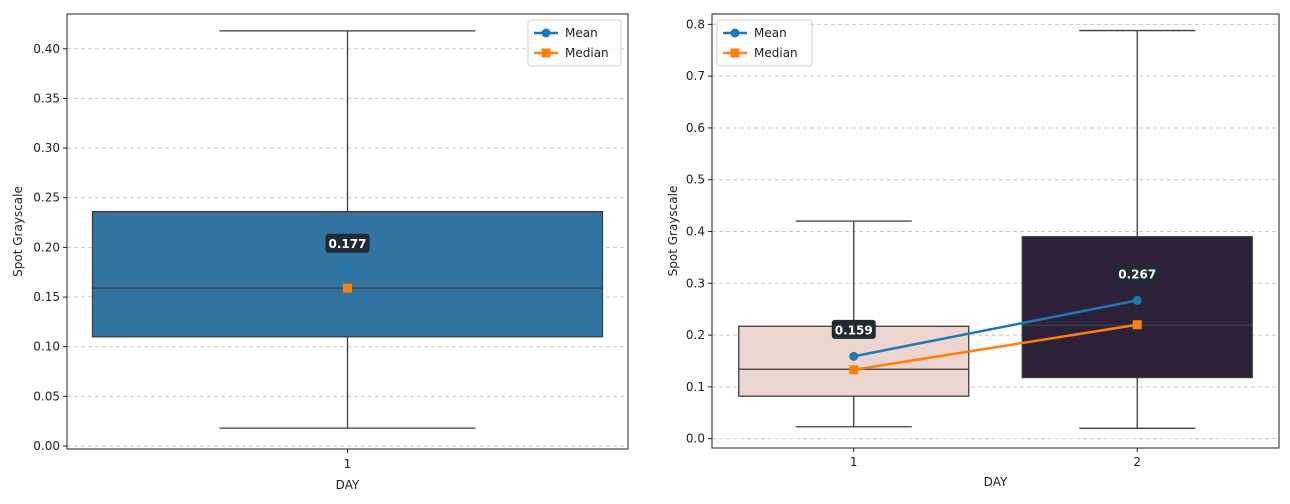 Image resolution: width=1290 pixels, height=504 pixels. What do you see at coordinates (46, 347) in the screenshot?
I see `y-tick-label: 0.10` at bounding box center [46, 347].